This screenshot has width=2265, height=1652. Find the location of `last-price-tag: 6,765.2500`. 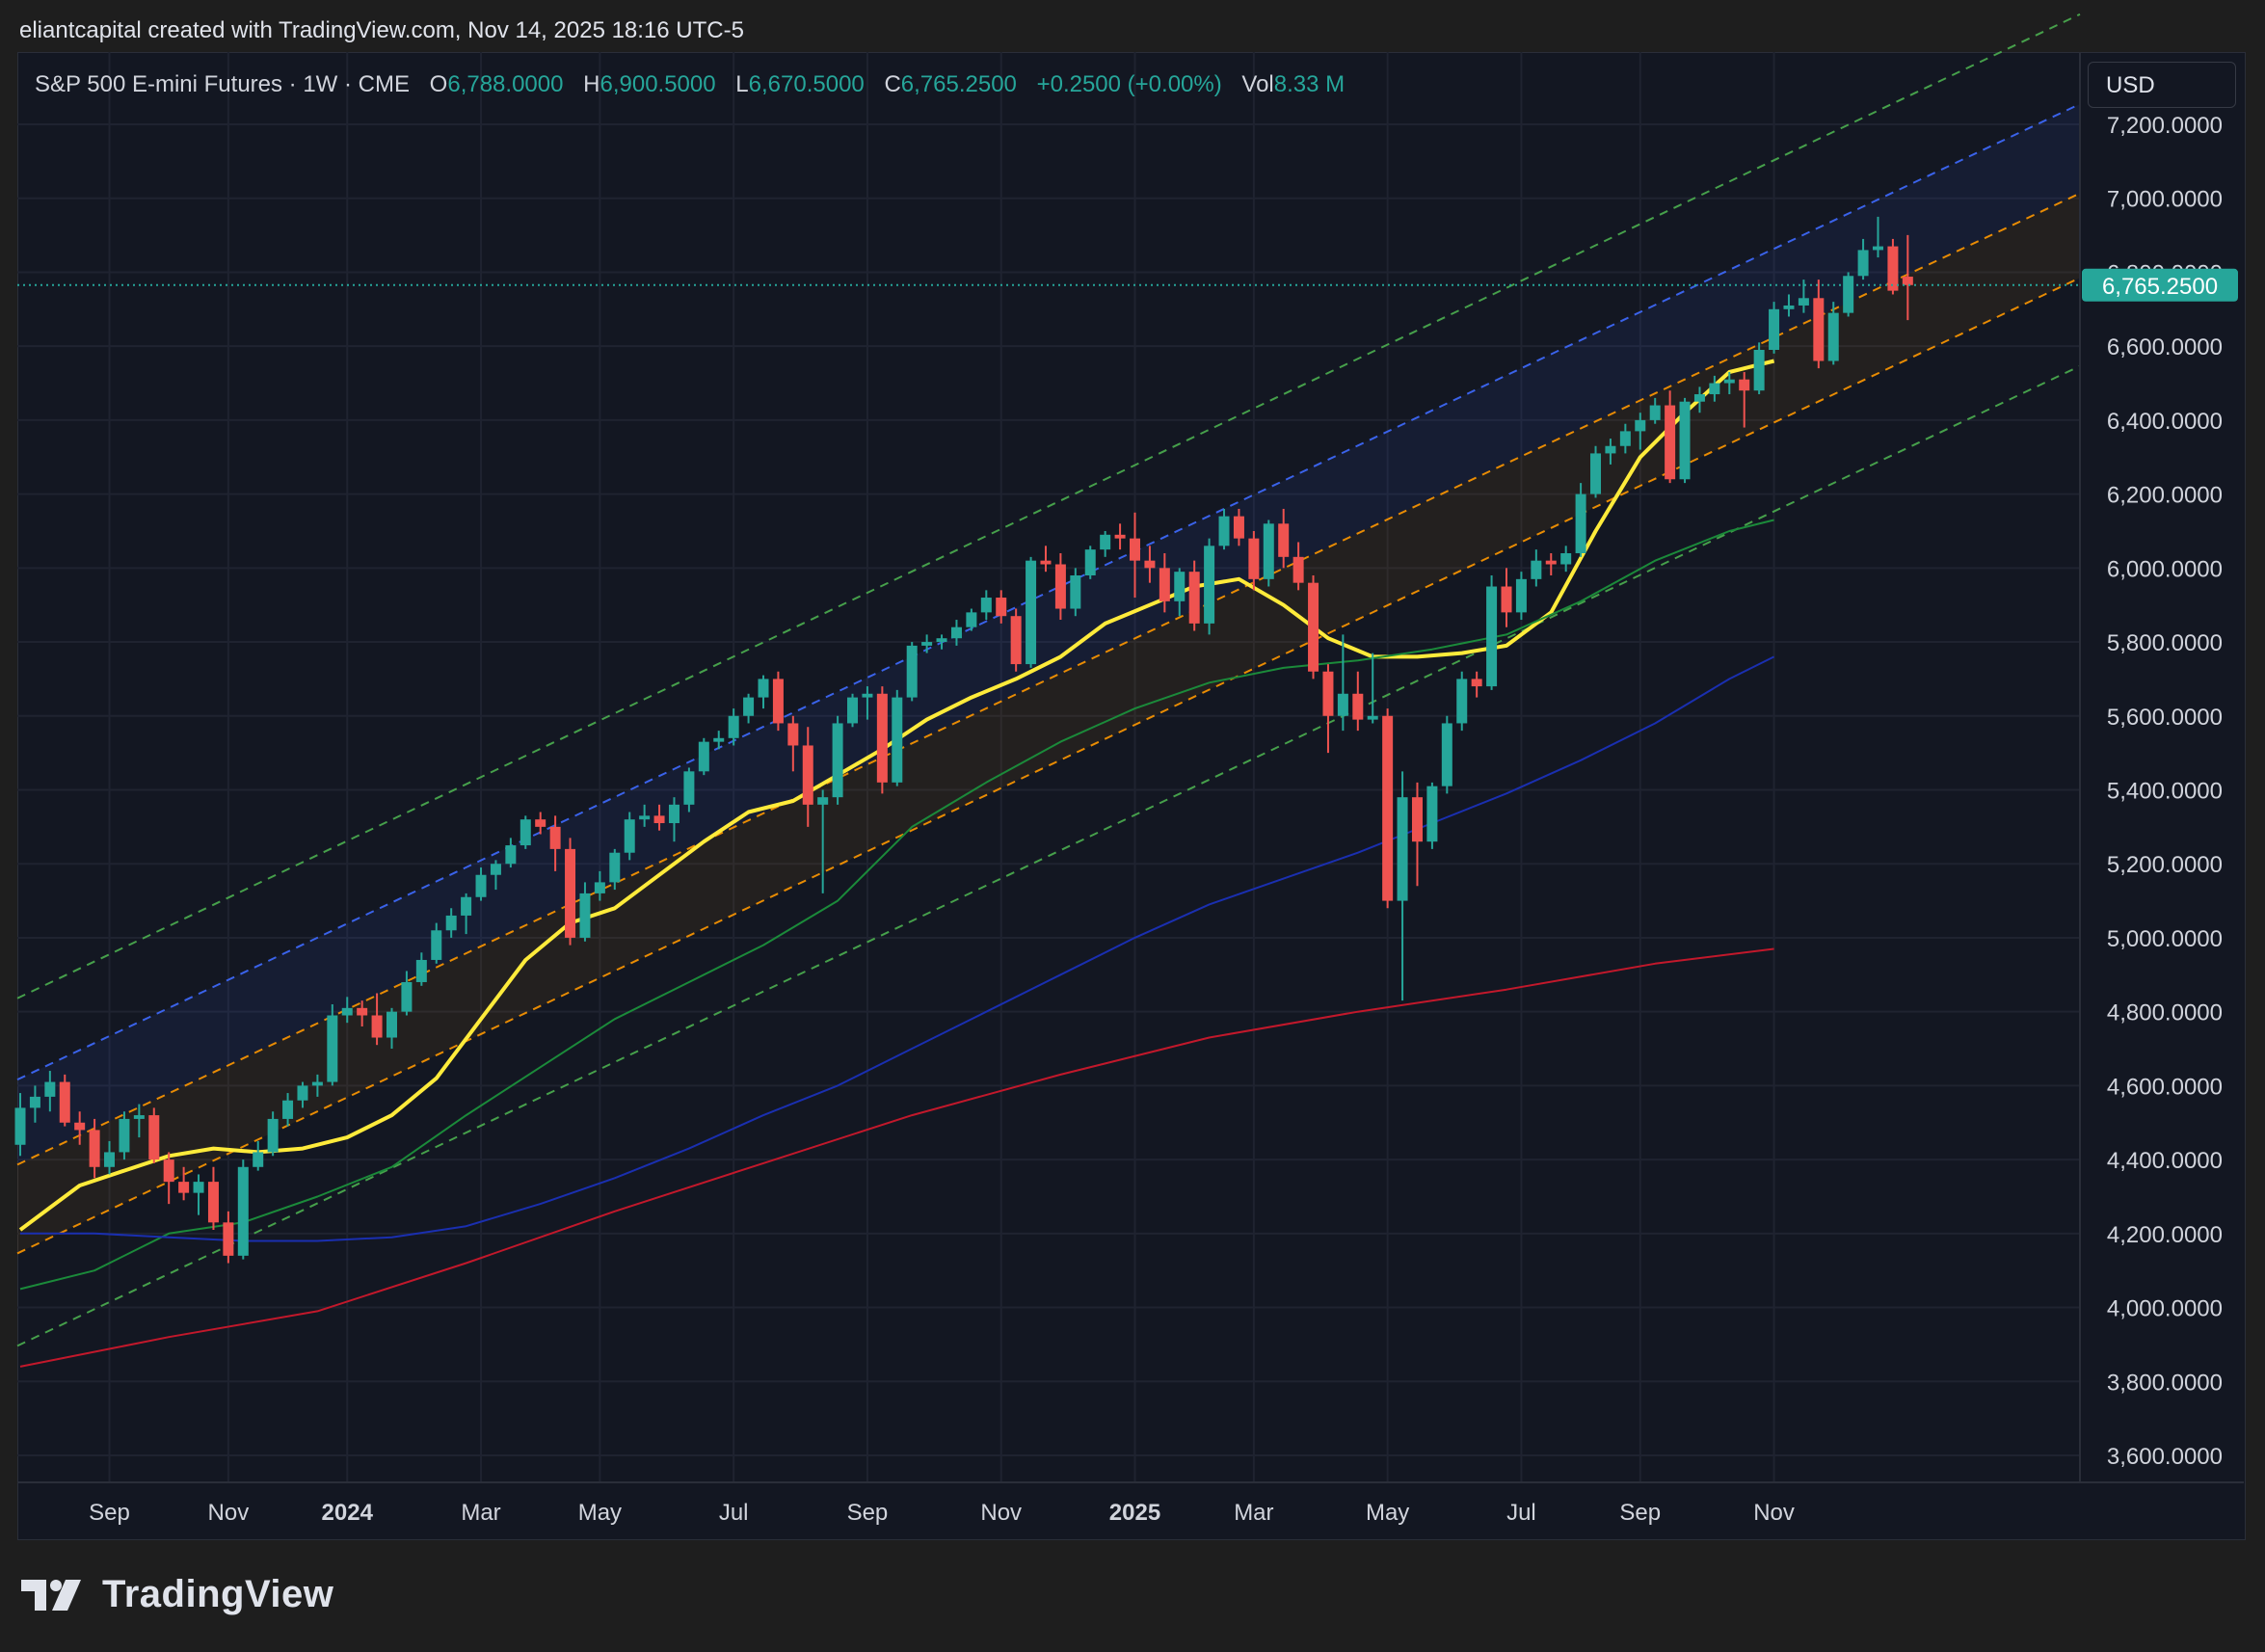

last-price-tag: 6,765.2500 is located at coordinates (2160, 285).